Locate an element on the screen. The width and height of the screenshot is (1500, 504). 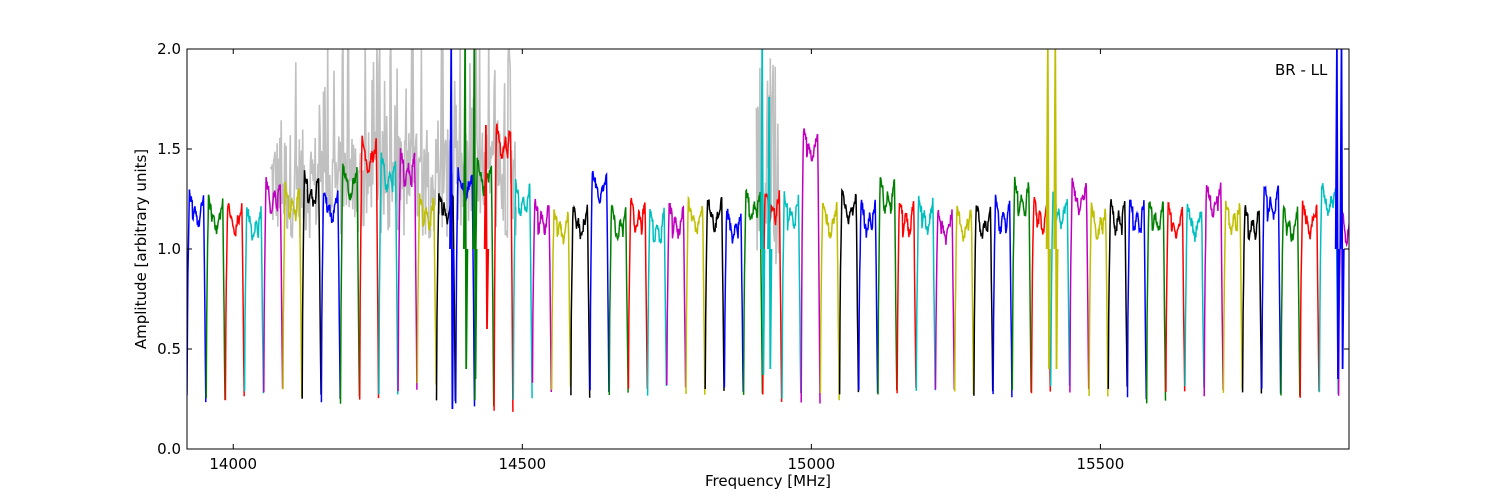
y-tick-label: 1.0 is located at coordinates (169, 249).